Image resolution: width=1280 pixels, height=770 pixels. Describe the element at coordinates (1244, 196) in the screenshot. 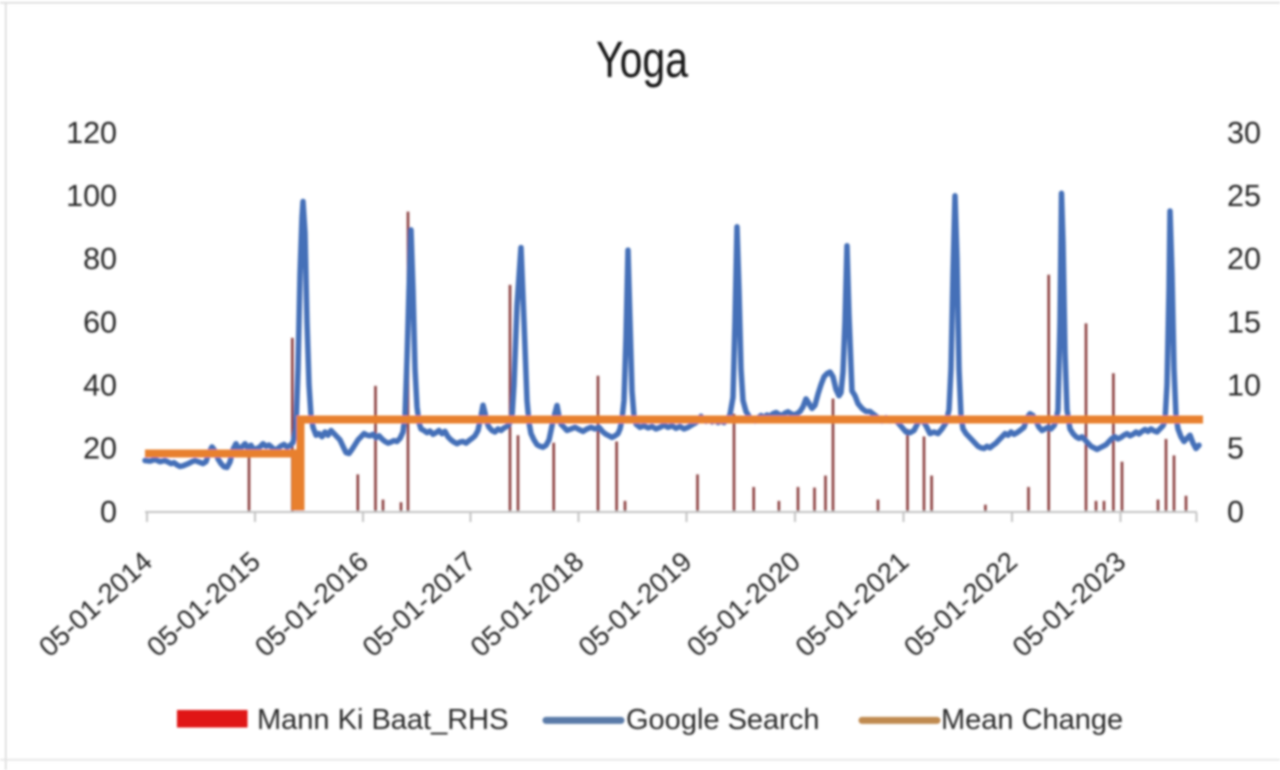

I see `svg-text: 25` at that location.